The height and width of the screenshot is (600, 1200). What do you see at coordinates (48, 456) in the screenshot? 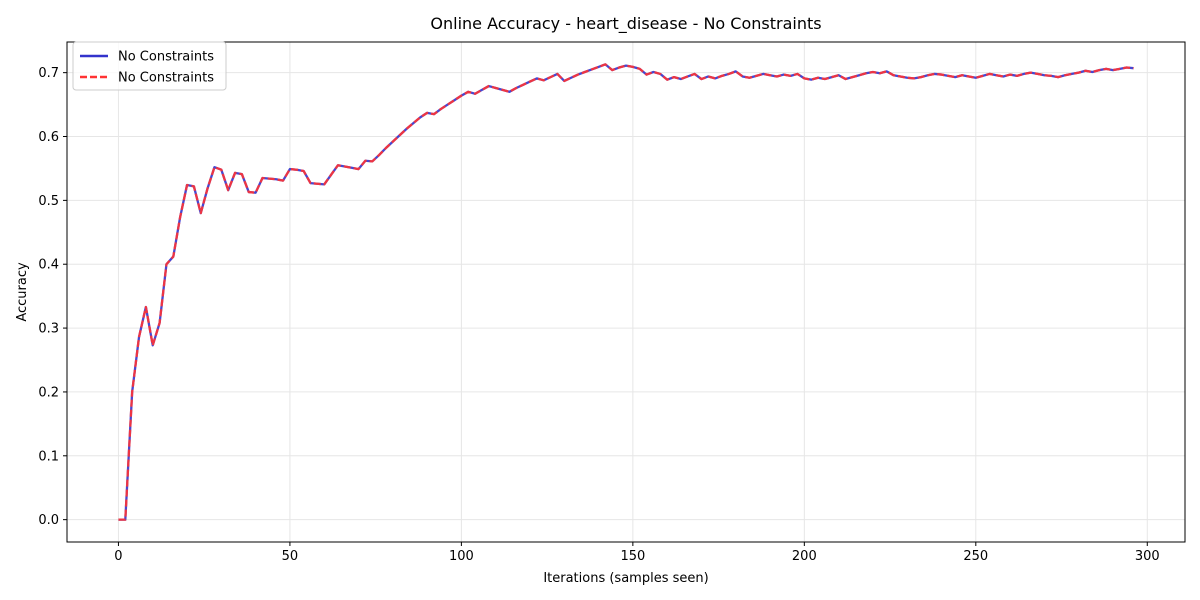
I see `y-tick-label: 0.1` at bounding box center [48, 456].